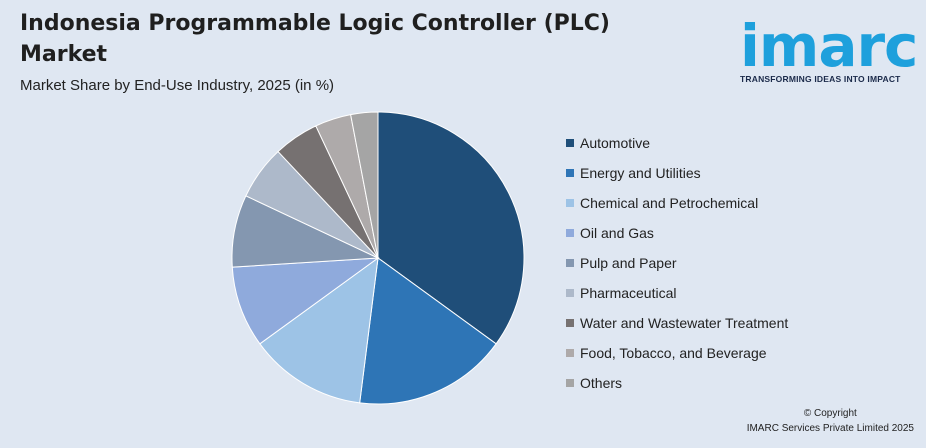 The image size is (926, 448). I want to click on legend-label: Food, Tobacco, and Beverage, so click(673, 353).